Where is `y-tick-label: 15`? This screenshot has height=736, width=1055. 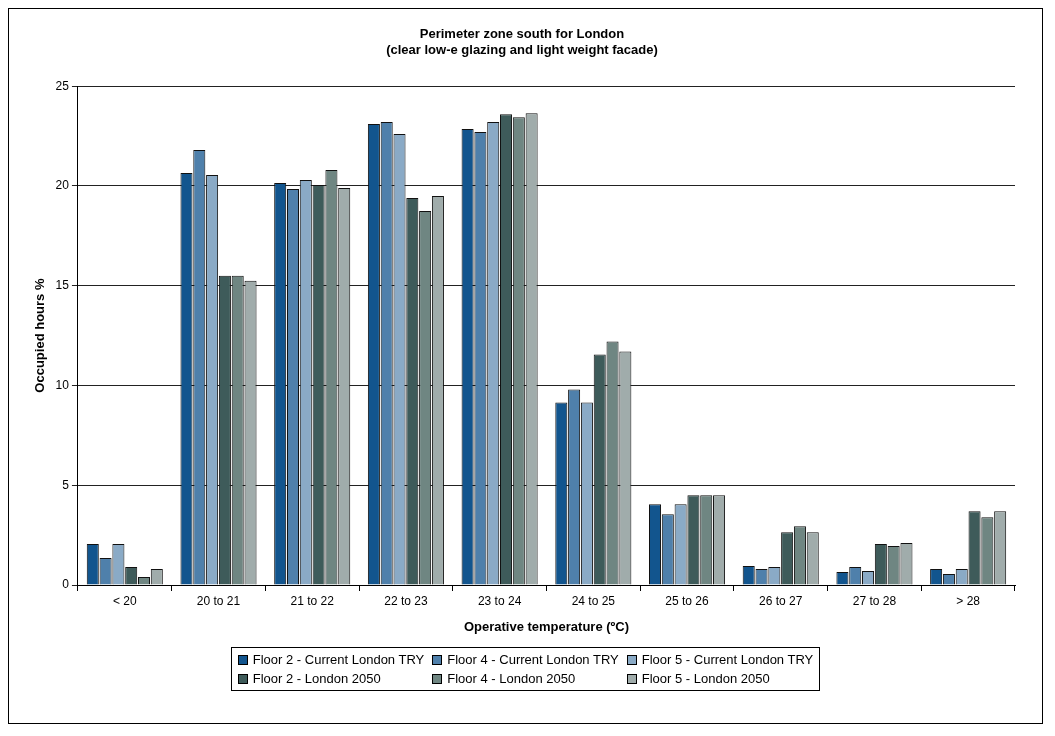
y-tick-label: 15 is located at coordinates (62, 285).